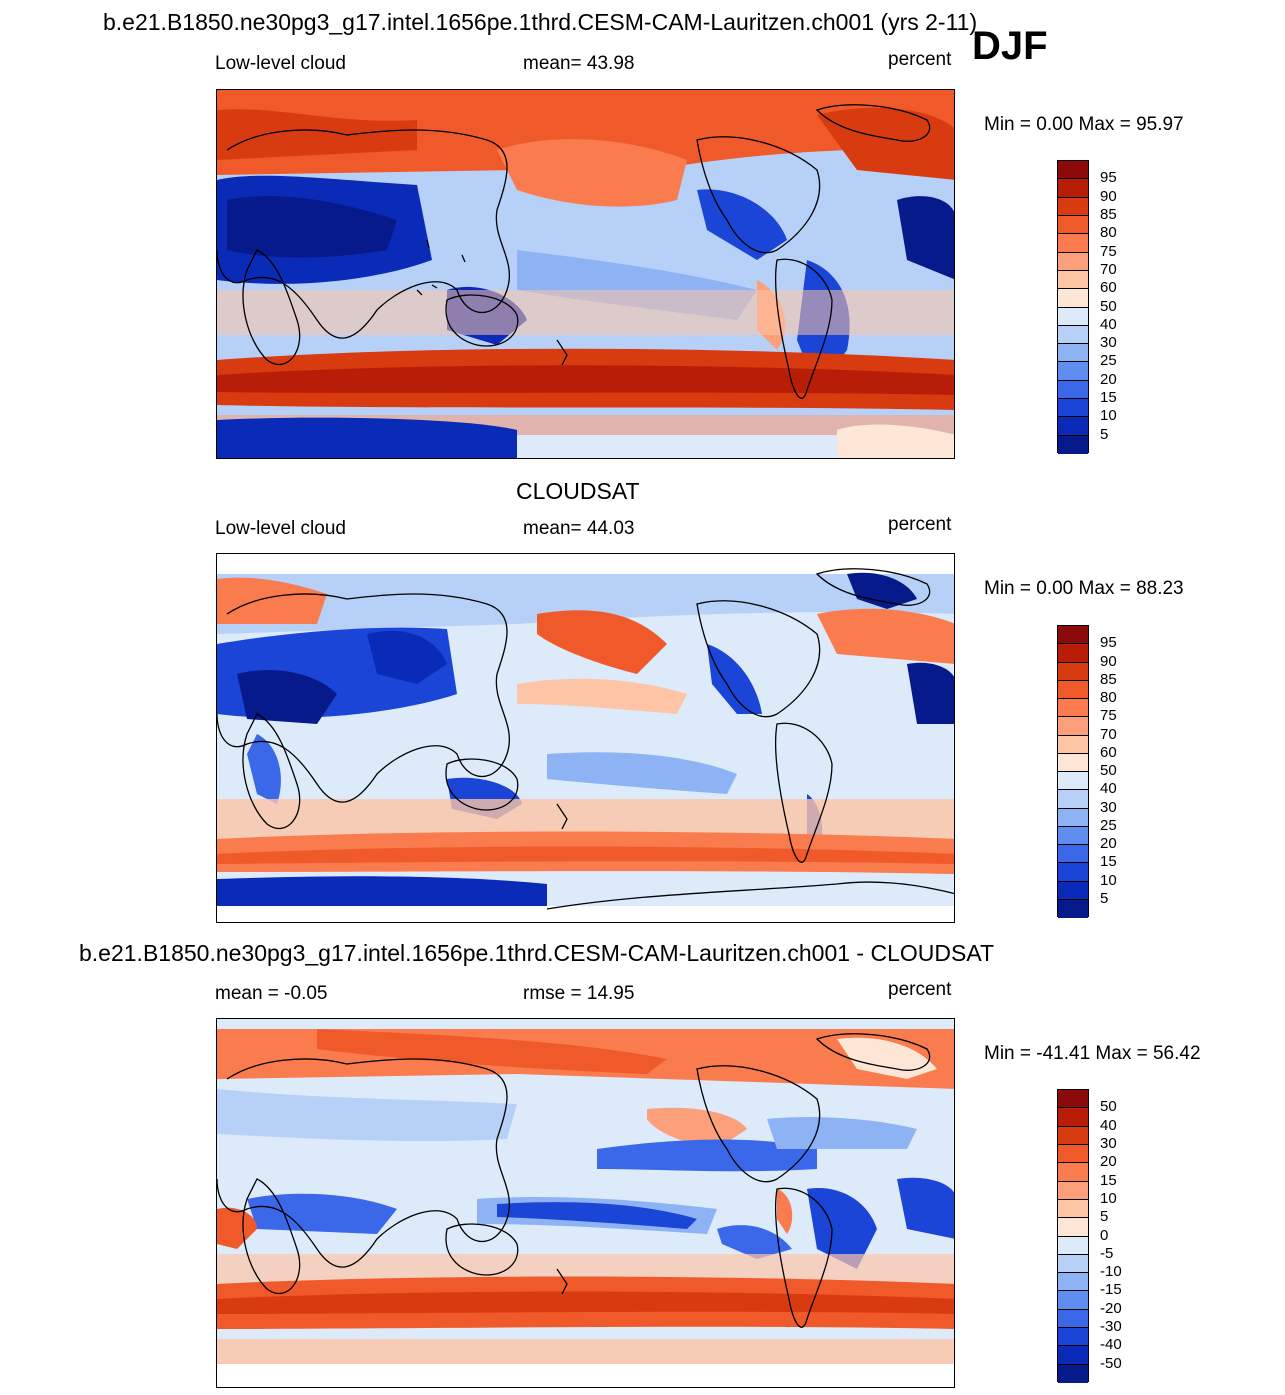 Image resolution: width=1285 pixels, height=1395 pixels. Describe the element at coordinates (1084, 124) in the screenshot. I see `panel1-minmax-label: Min = 0.00 Max = 95.97` at that location.